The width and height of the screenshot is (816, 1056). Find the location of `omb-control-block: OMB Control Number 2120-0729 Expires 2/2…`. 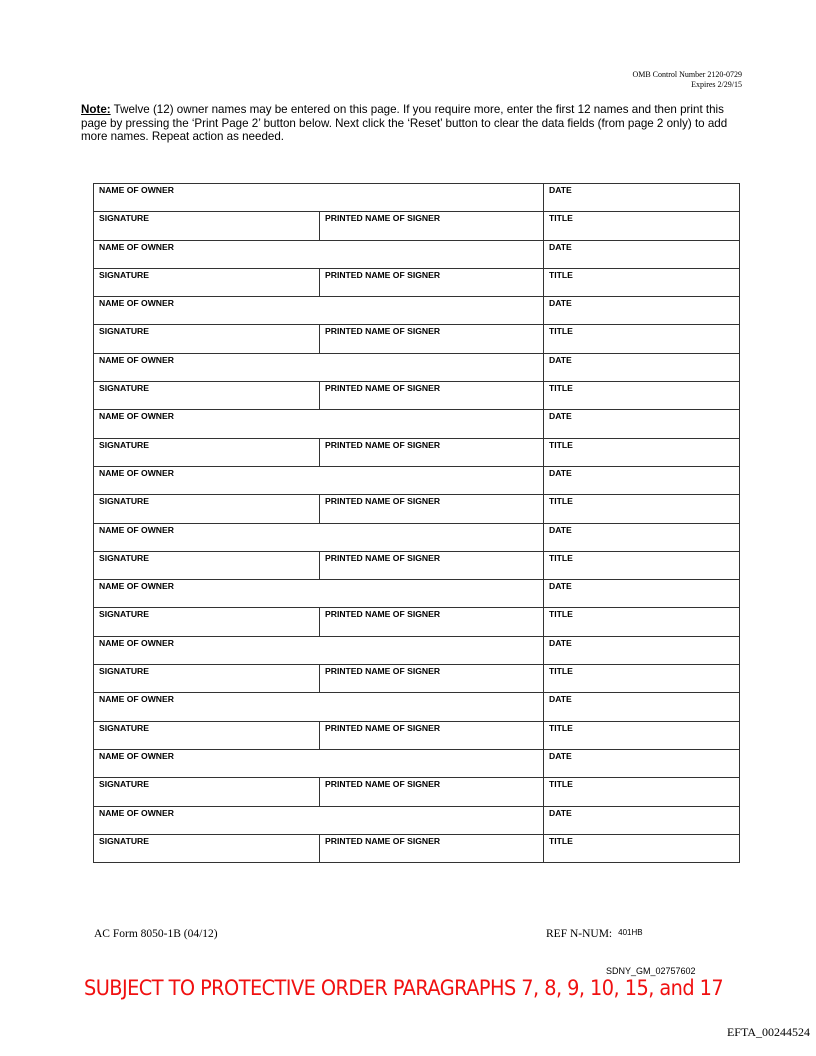

omb-control-block: OMB Control Number 2120-0729 Expires 2/2… is located at coordinates (687, 80).